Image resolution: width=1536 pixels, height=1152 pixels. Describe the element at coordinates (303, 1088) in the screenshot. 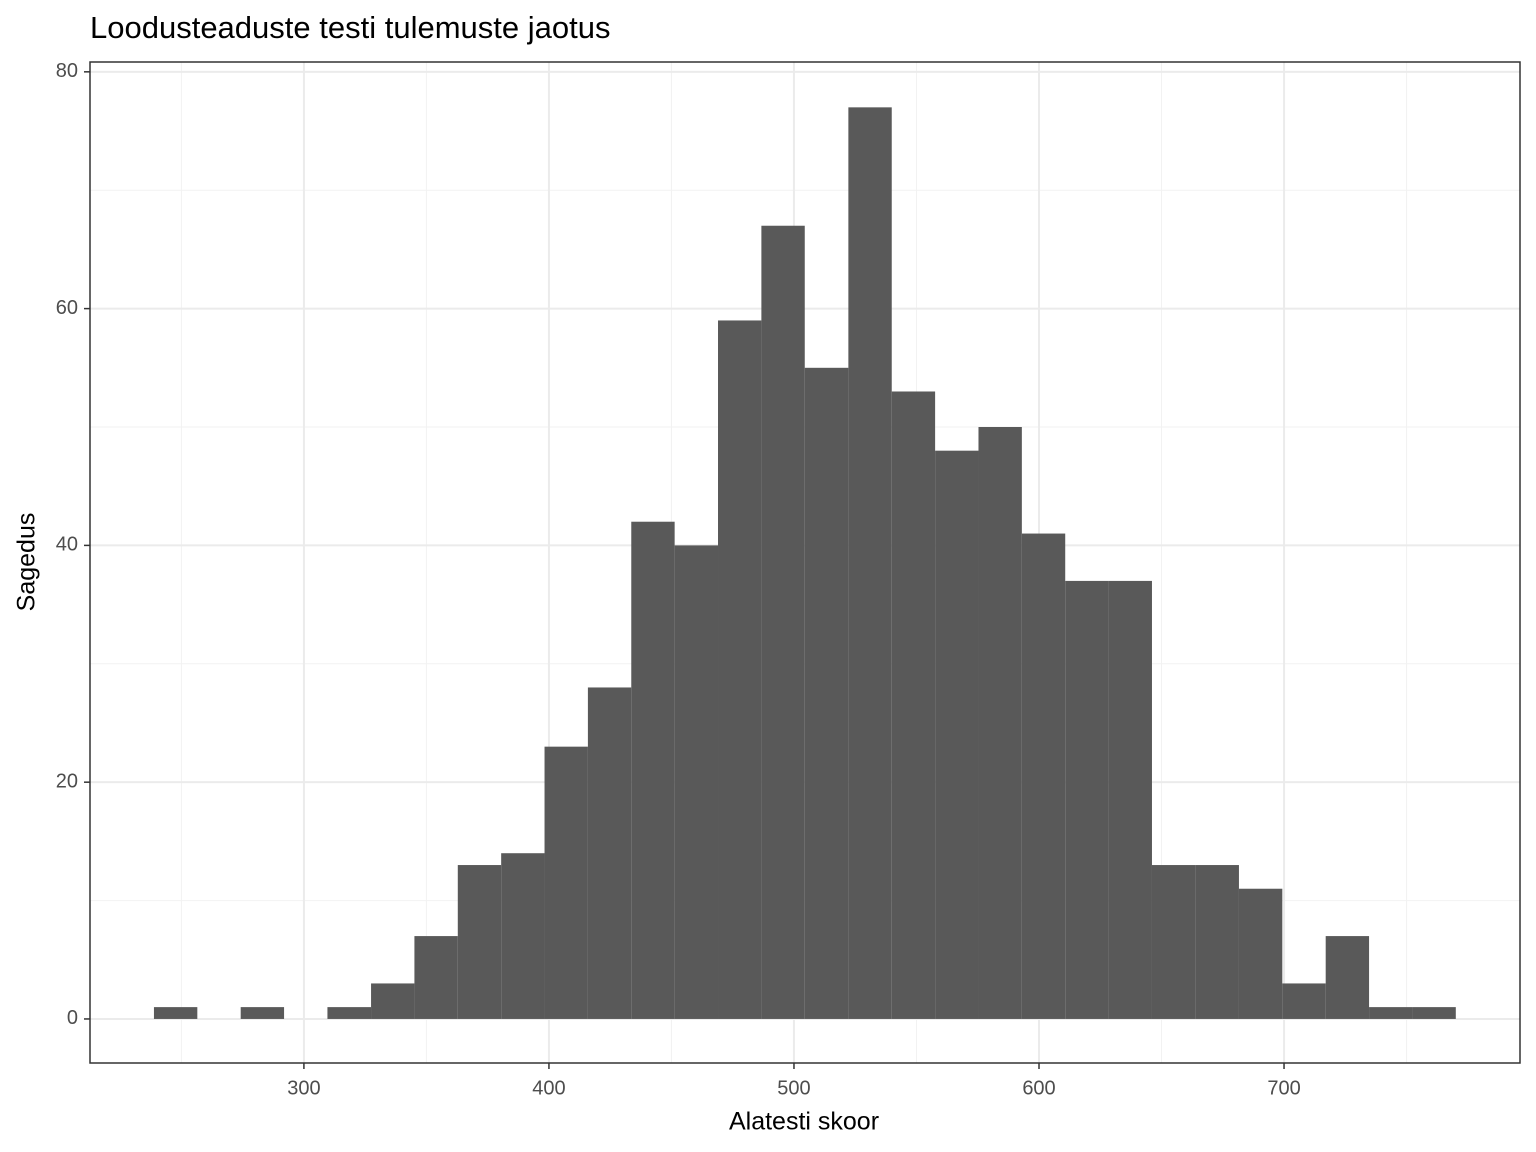

I see `x-tick-label: 300` at that location.